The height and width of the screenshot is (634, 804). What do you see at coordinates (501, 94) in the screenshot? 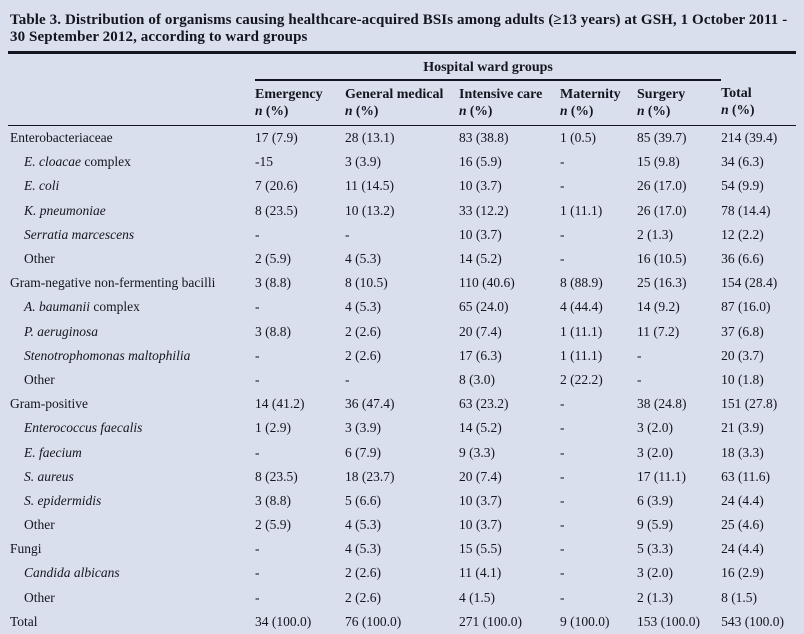
I see `column-label: Intensive care` at bounding box center [501, 94].